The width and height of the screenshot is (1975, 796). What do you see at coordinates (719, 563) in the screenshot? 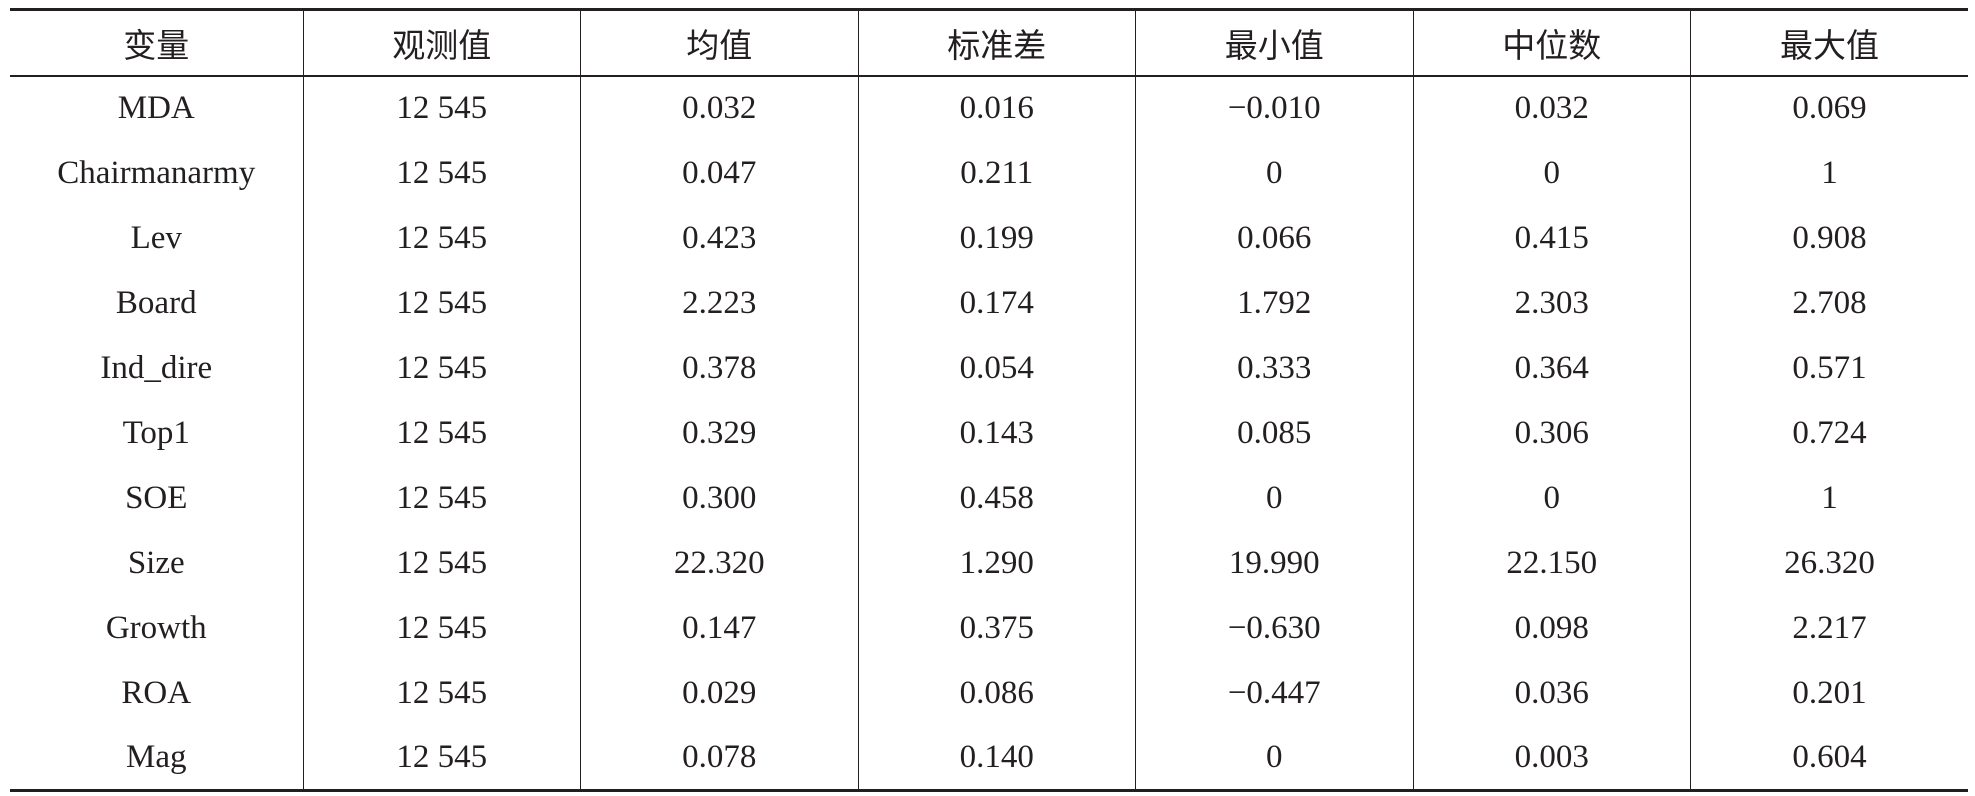
I see `cell-mean: 22.320` at bounding box center [719, 563].